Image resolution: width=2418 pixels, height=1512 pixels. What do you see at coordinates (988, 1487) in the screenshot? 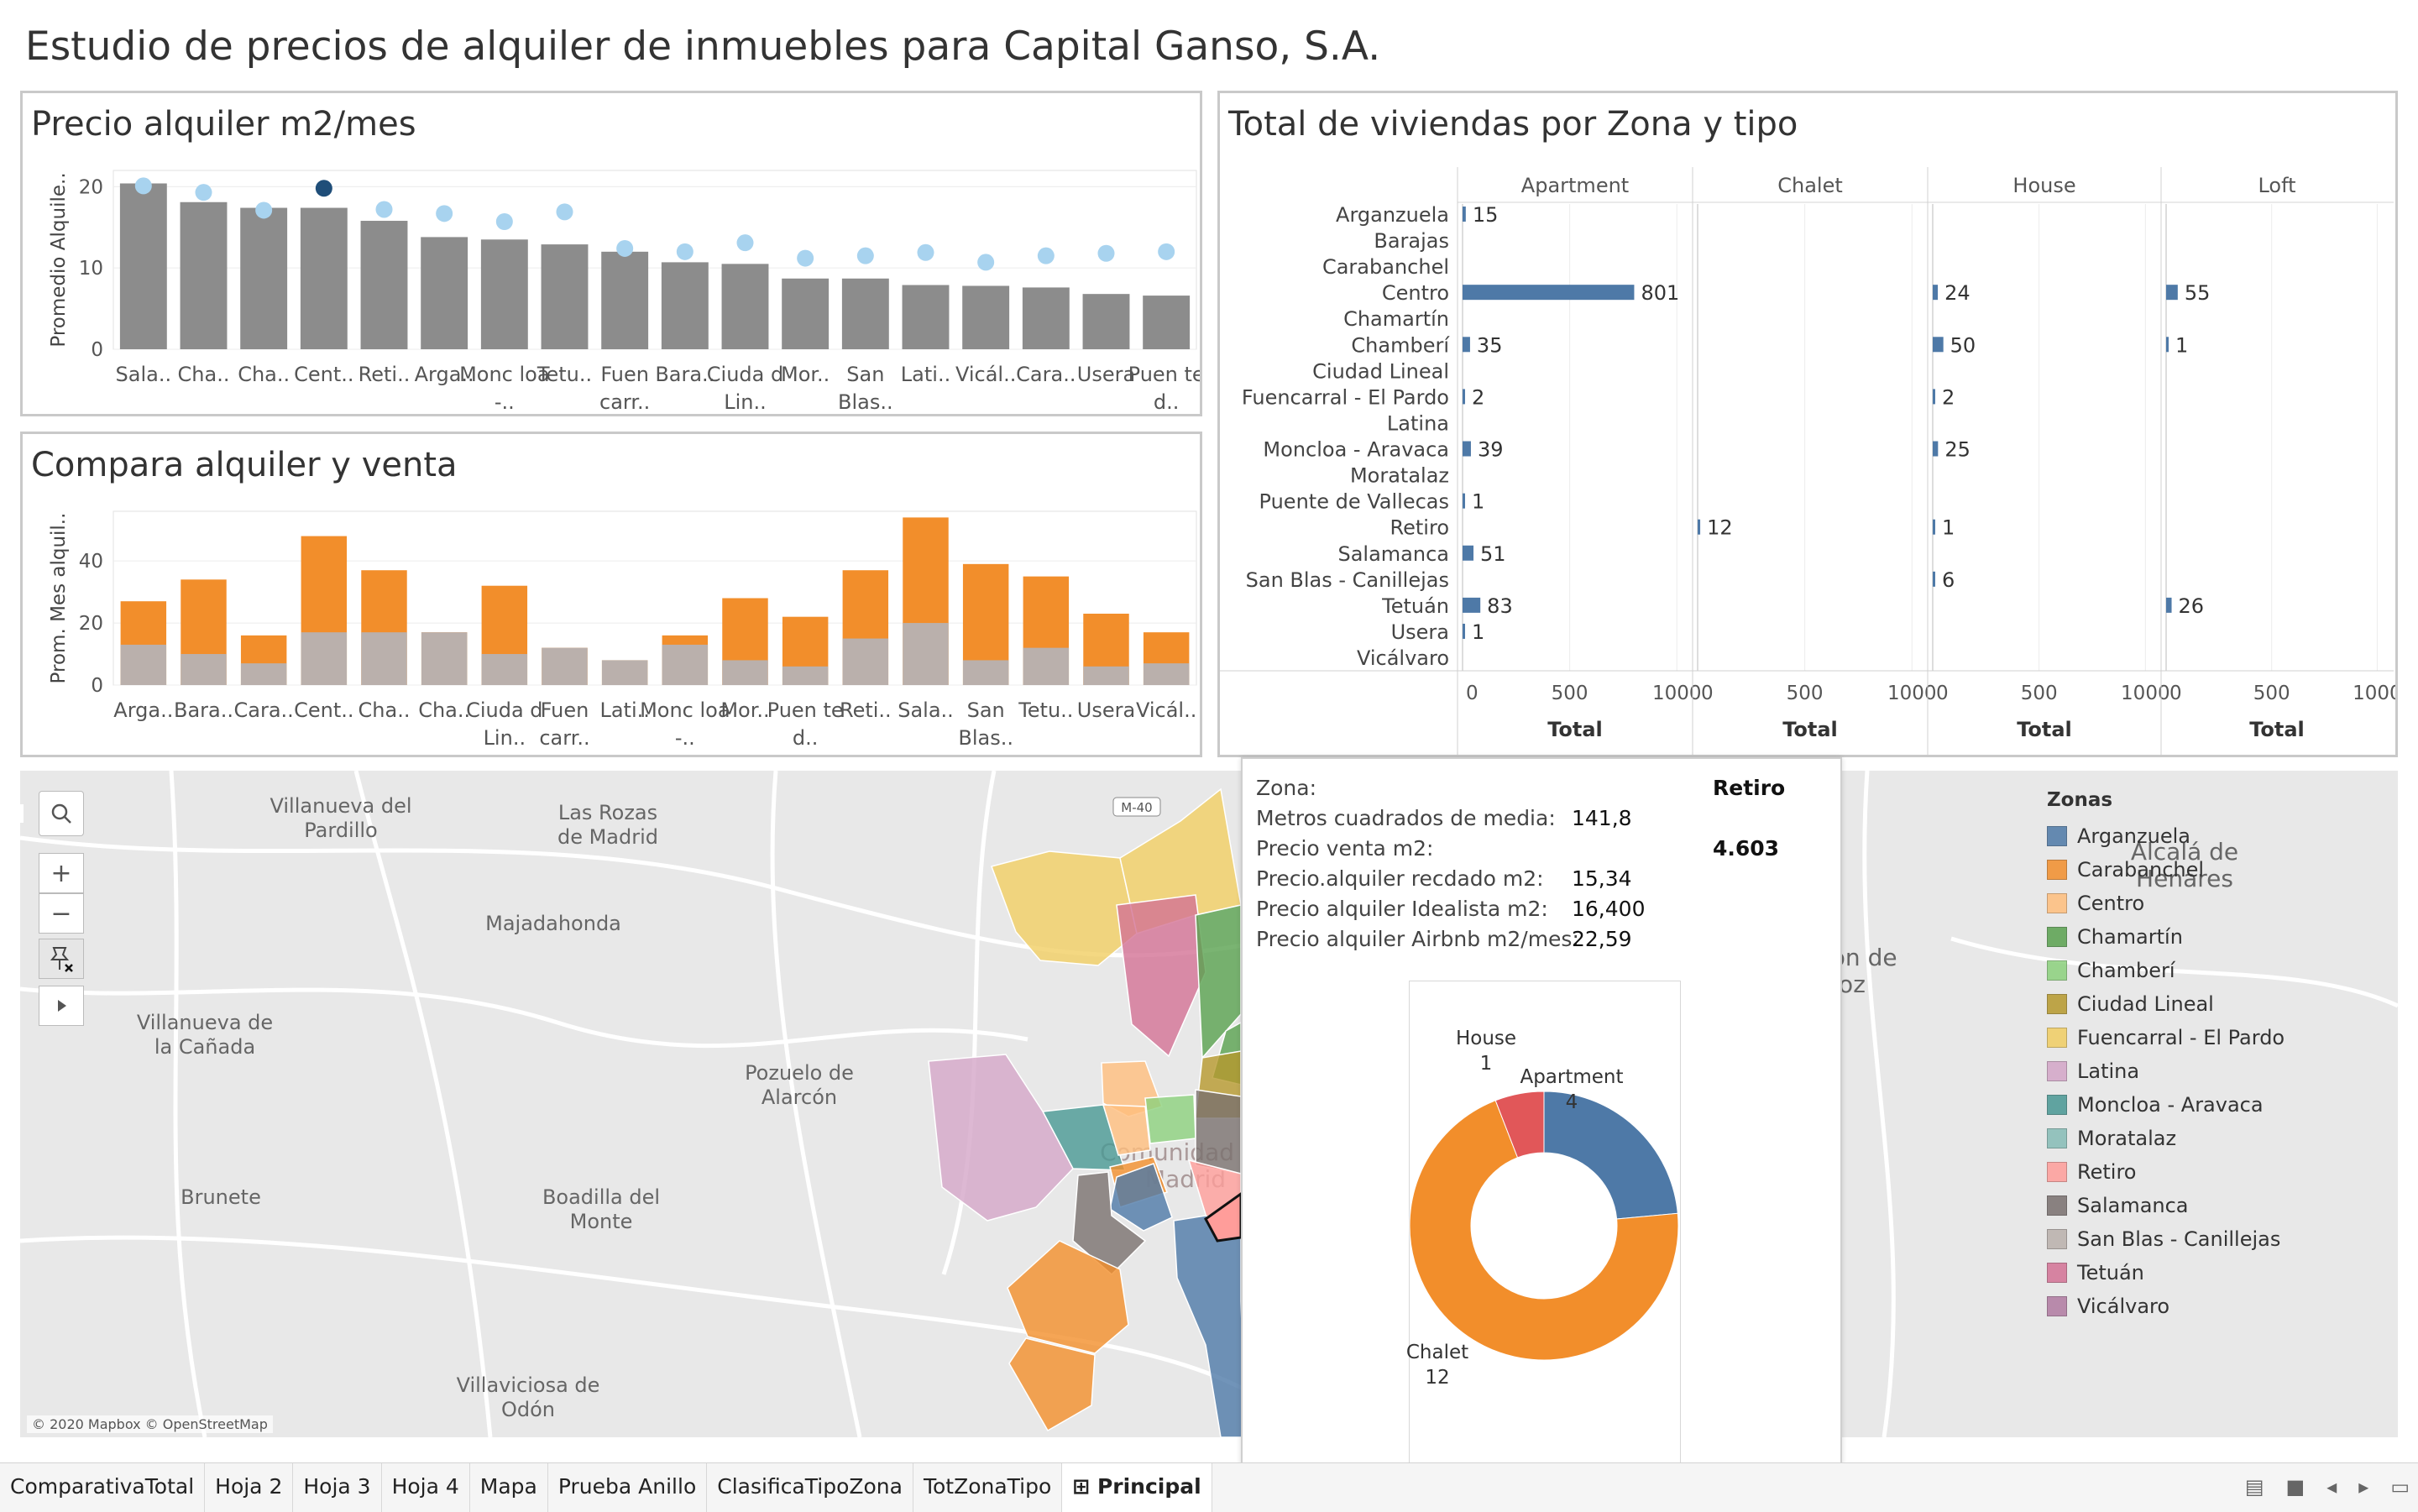
I see `sheet-tab: TotZonaTipo` at bounding box center [988, 1487].